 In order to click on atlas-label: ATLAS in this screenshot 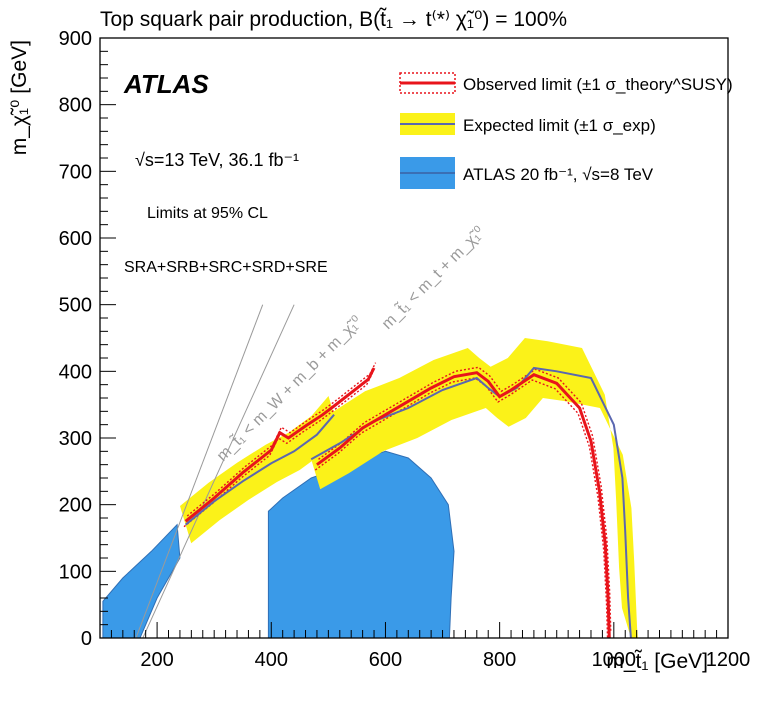, I will do `click(166, 84)`.